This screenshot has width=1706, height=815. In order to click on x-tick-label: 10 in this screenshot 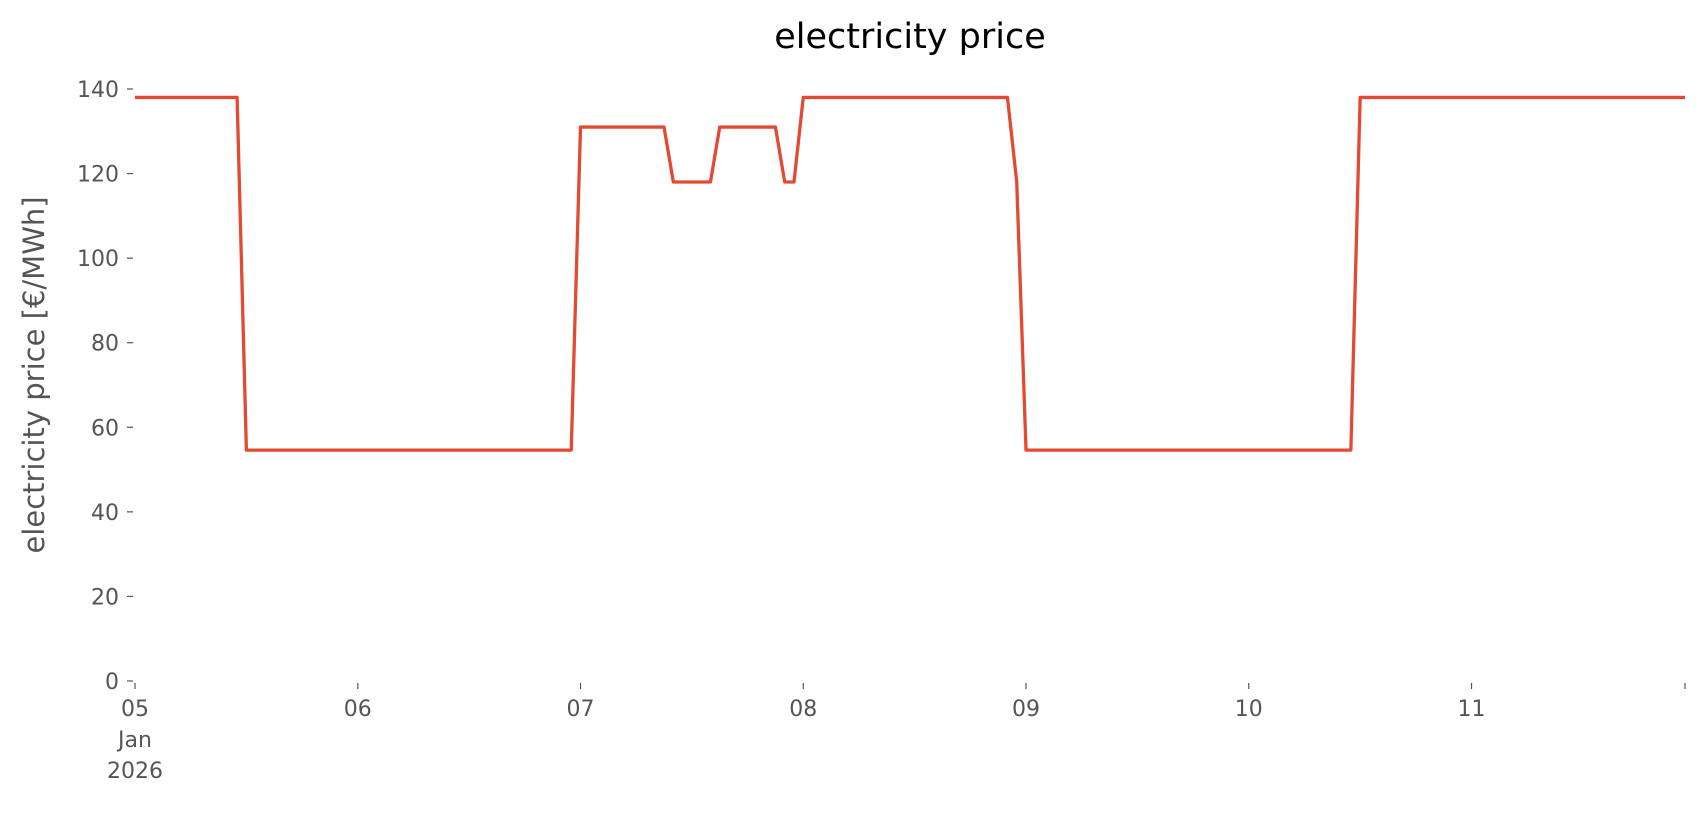, I will do `click(1249, 709)`.